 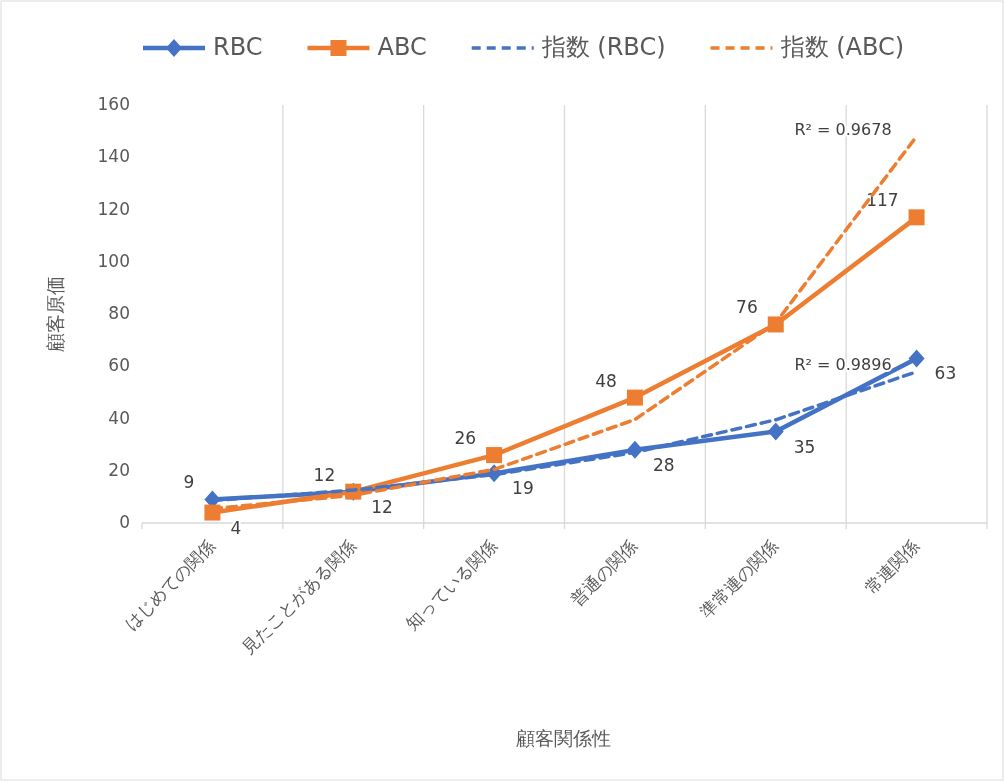 What do you see at coordinates (465, 438) in the screenshot?
I see `data-label: 26` at bounding box center [465, 438].